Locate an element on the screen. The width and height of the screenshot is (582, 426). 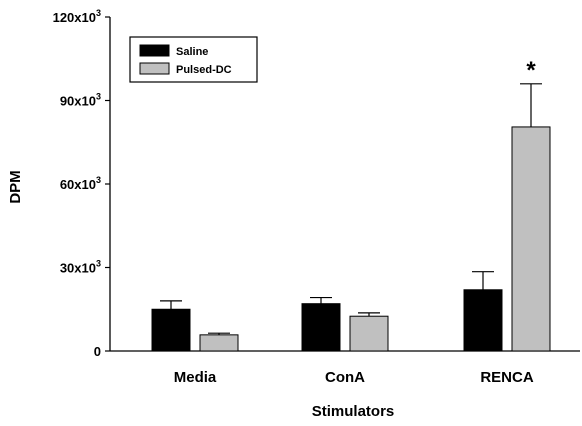
y-tick-label: 60x103 is located at coordinates (80, 183).